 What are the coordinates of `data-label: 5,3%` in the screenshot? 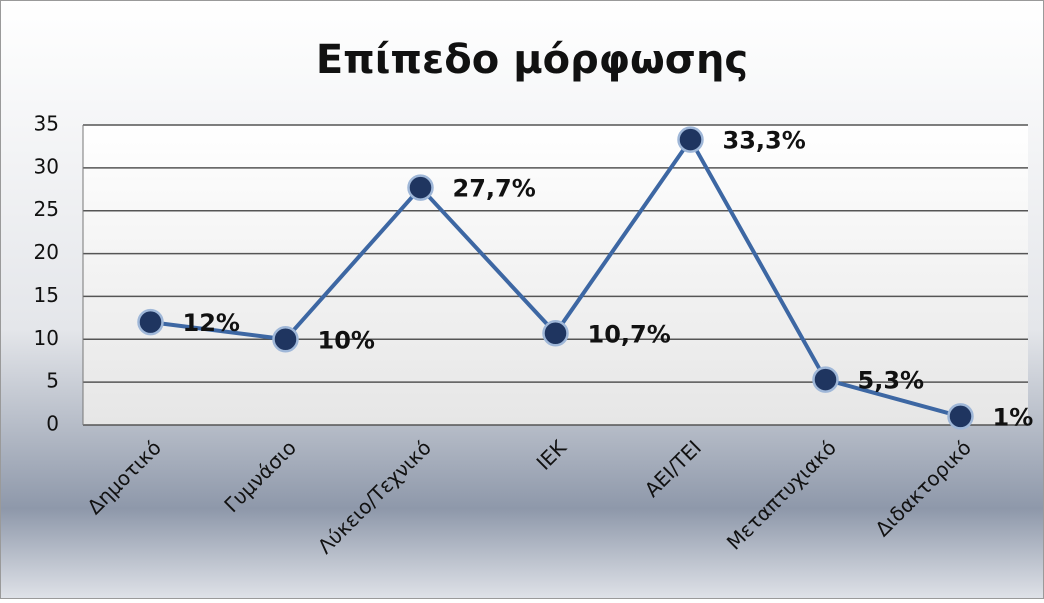 It's located at (891, 381).